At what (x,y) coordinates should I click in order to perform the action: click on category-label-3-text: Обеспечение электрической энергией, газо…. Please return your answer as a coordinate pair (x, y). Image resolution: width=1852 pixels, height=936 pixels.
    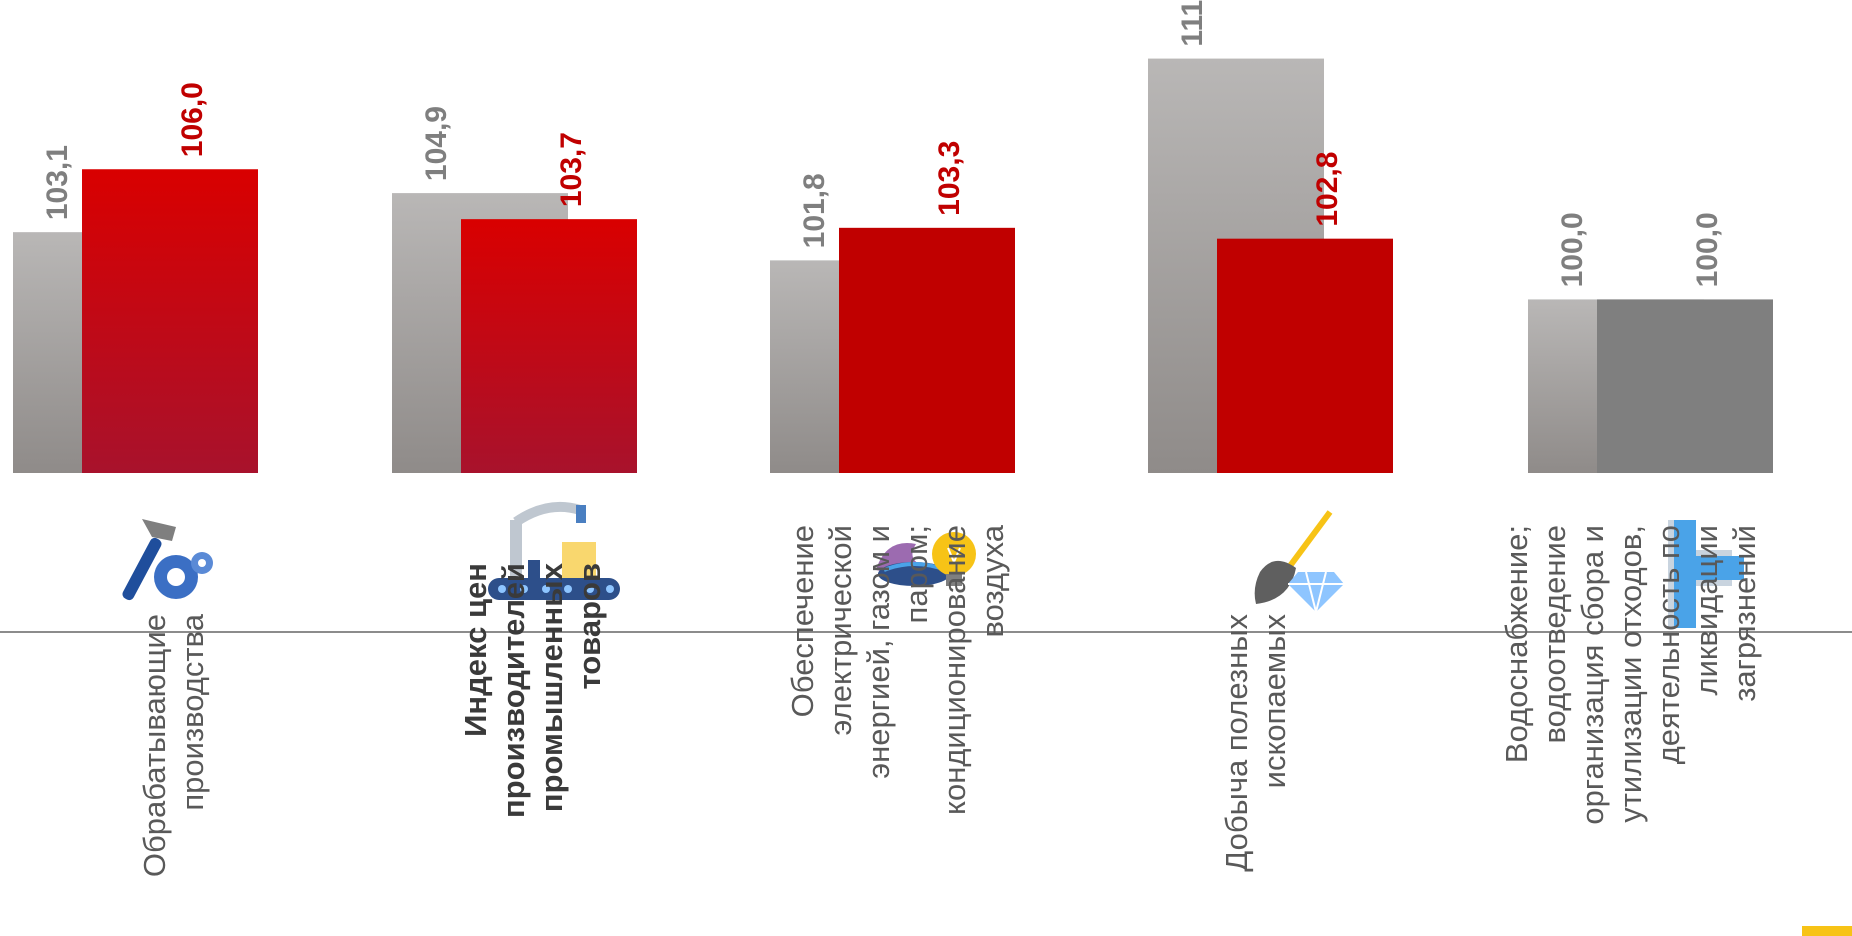
    Looking at the image, I should click on (897, 670).